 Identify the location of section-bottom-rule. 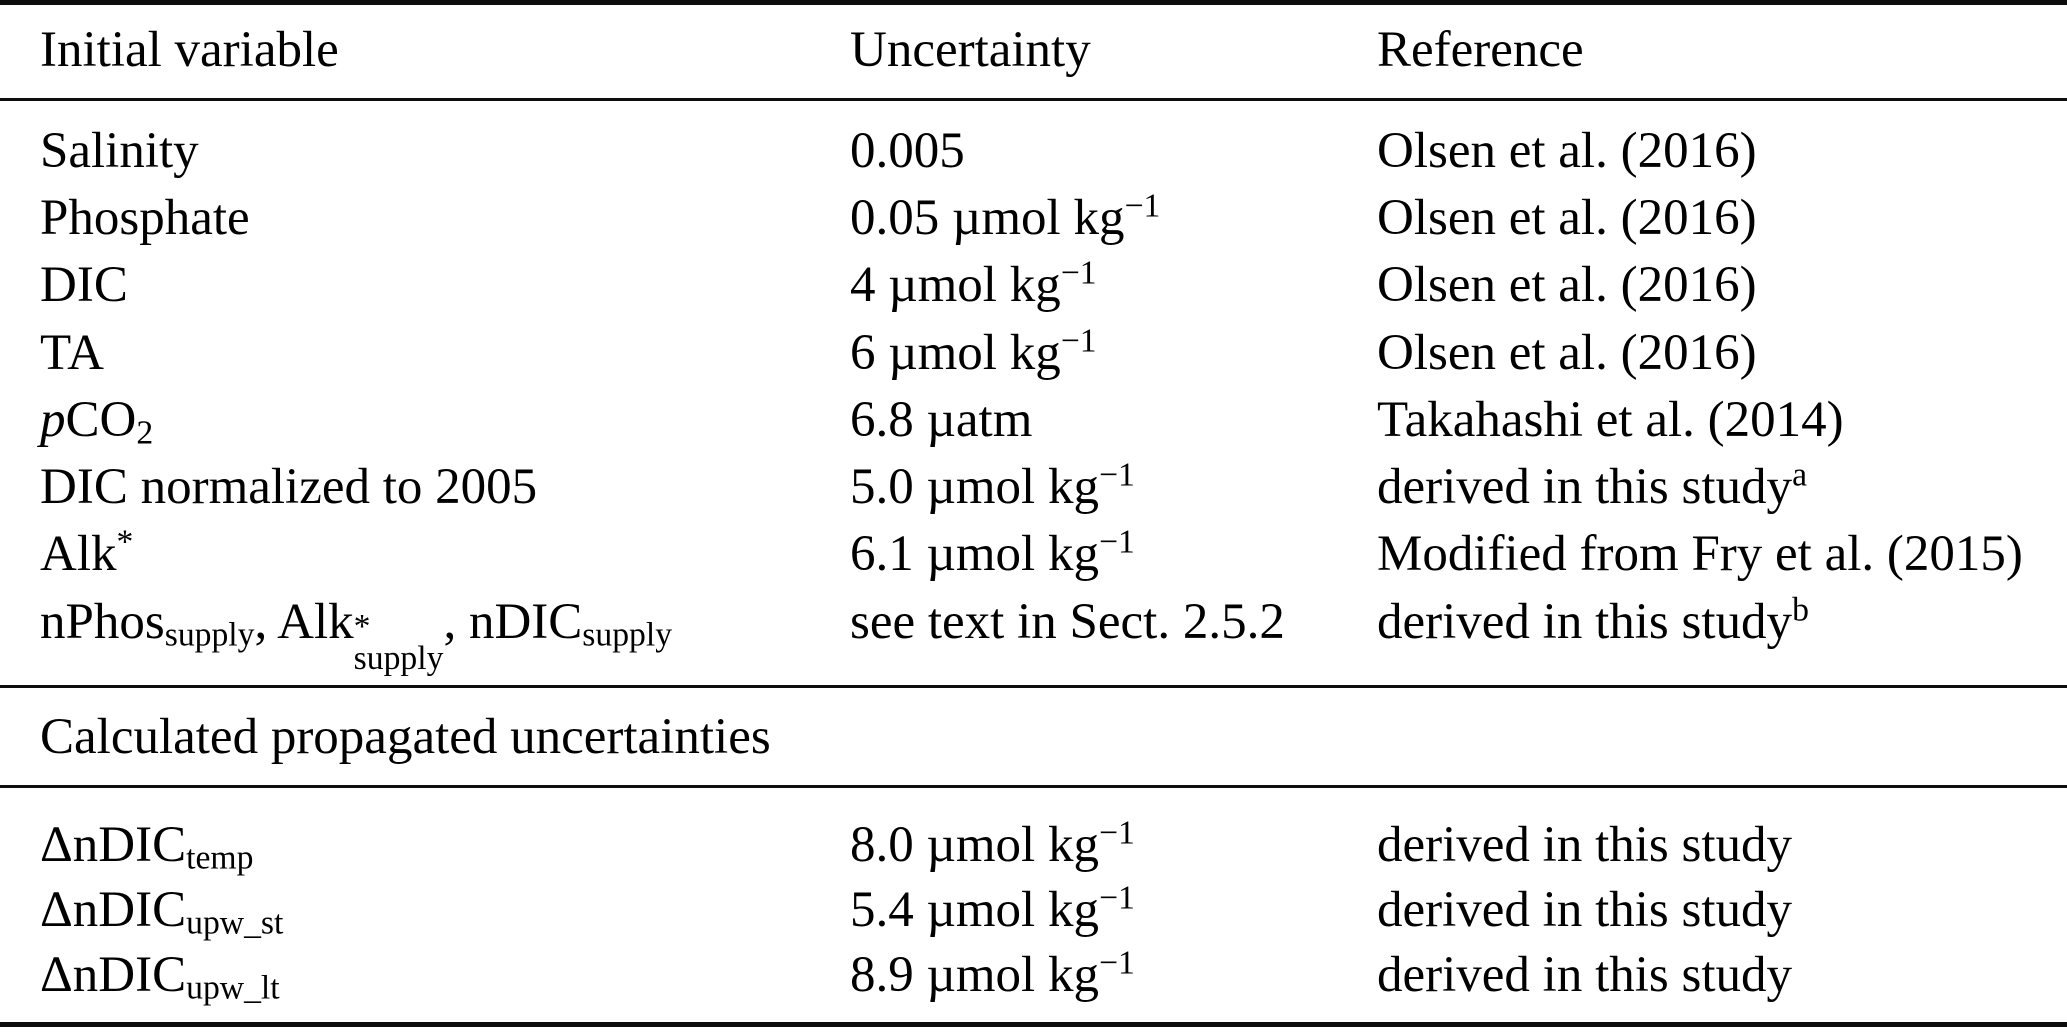
(1033, 786).